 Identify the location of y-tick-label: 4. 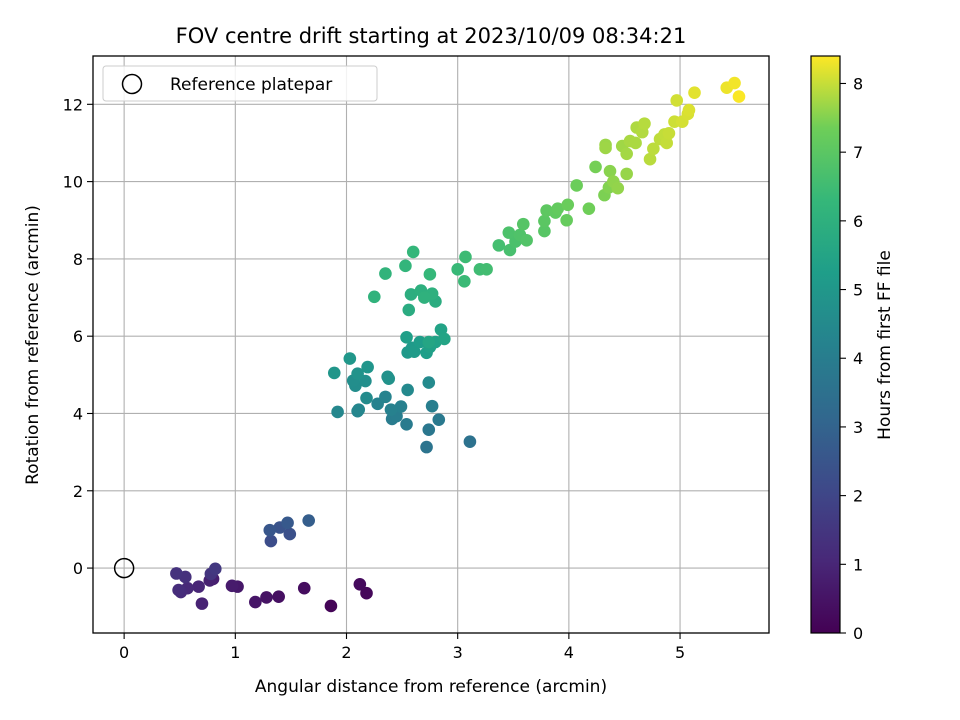
(78, 413).